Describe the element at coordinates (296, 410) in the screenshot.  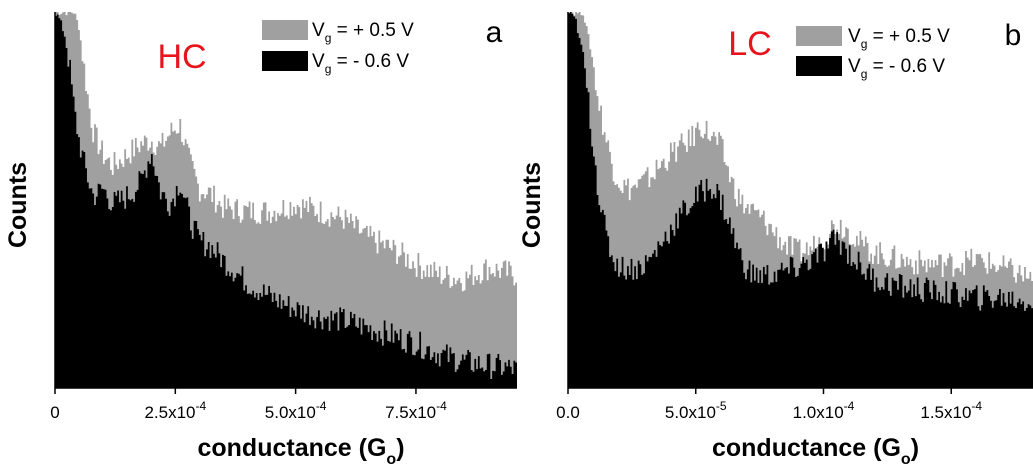
I see `x-tick-label: 5.0x10⁻⁴` at that location.